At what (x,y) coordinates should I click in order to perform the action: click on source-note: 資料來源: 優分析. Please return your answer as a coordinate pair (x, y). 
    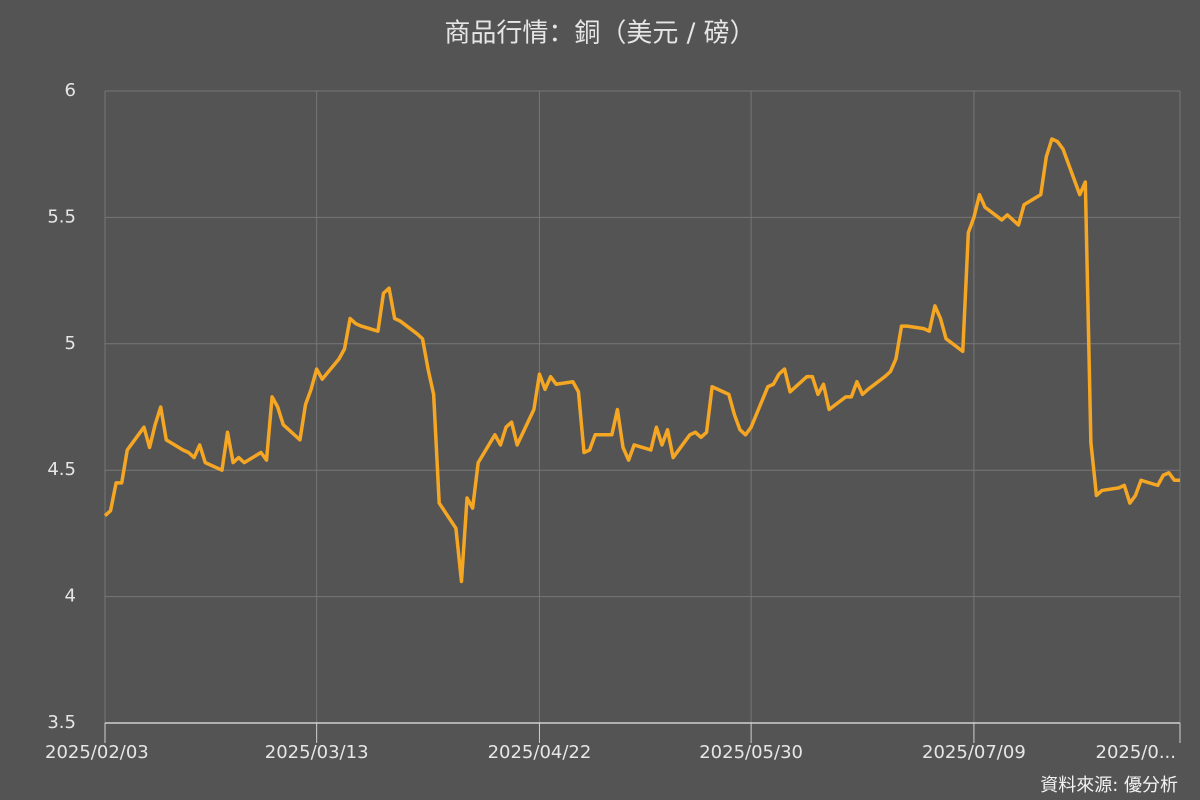
    Looking at the image, I should click on (1109, 785).